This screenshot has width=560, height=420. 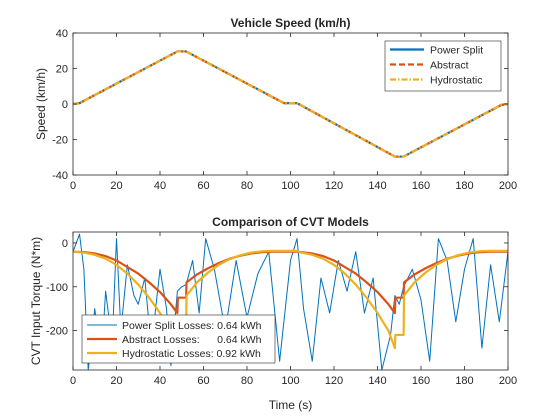 What do you see at coordinates (116, 381) in the screenshot?
I see `torque-x-tick-label: 20` at bounding box center [116, 381].